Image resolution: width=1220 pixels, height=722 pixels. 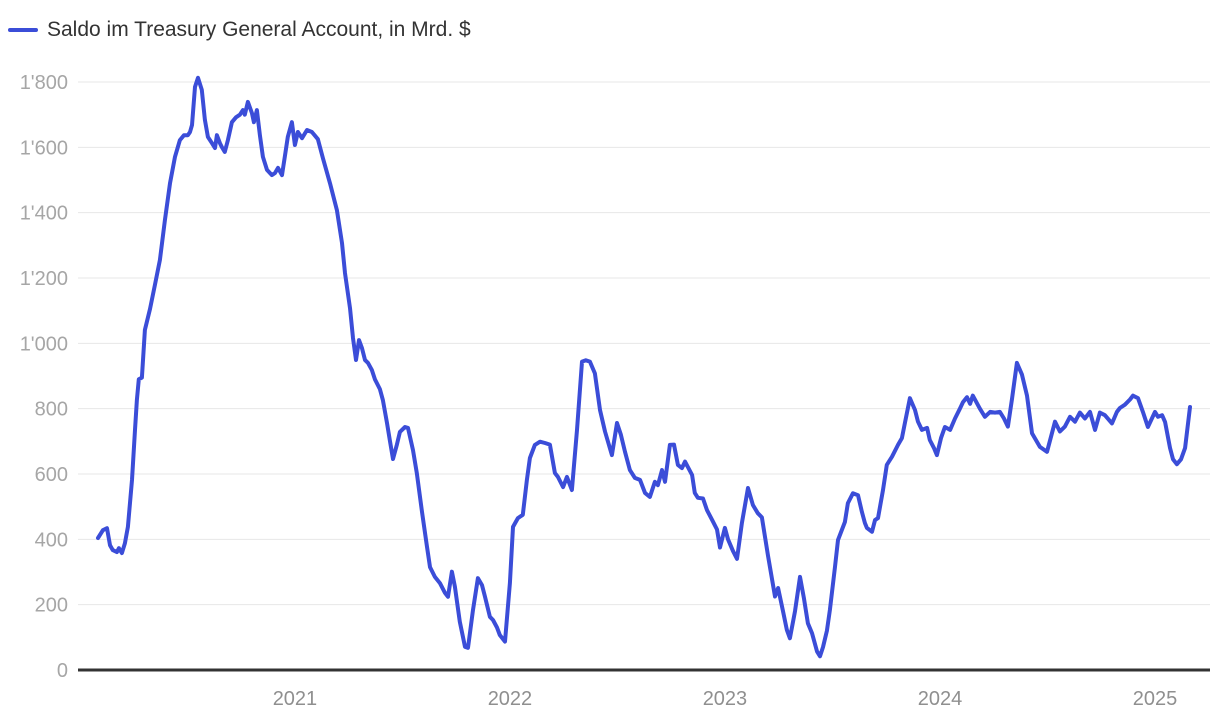 What do you see at coordinates (1155, 699) in the screenshot?
I see `x-tick-label: 2025` at bounding box center [1155, 699].